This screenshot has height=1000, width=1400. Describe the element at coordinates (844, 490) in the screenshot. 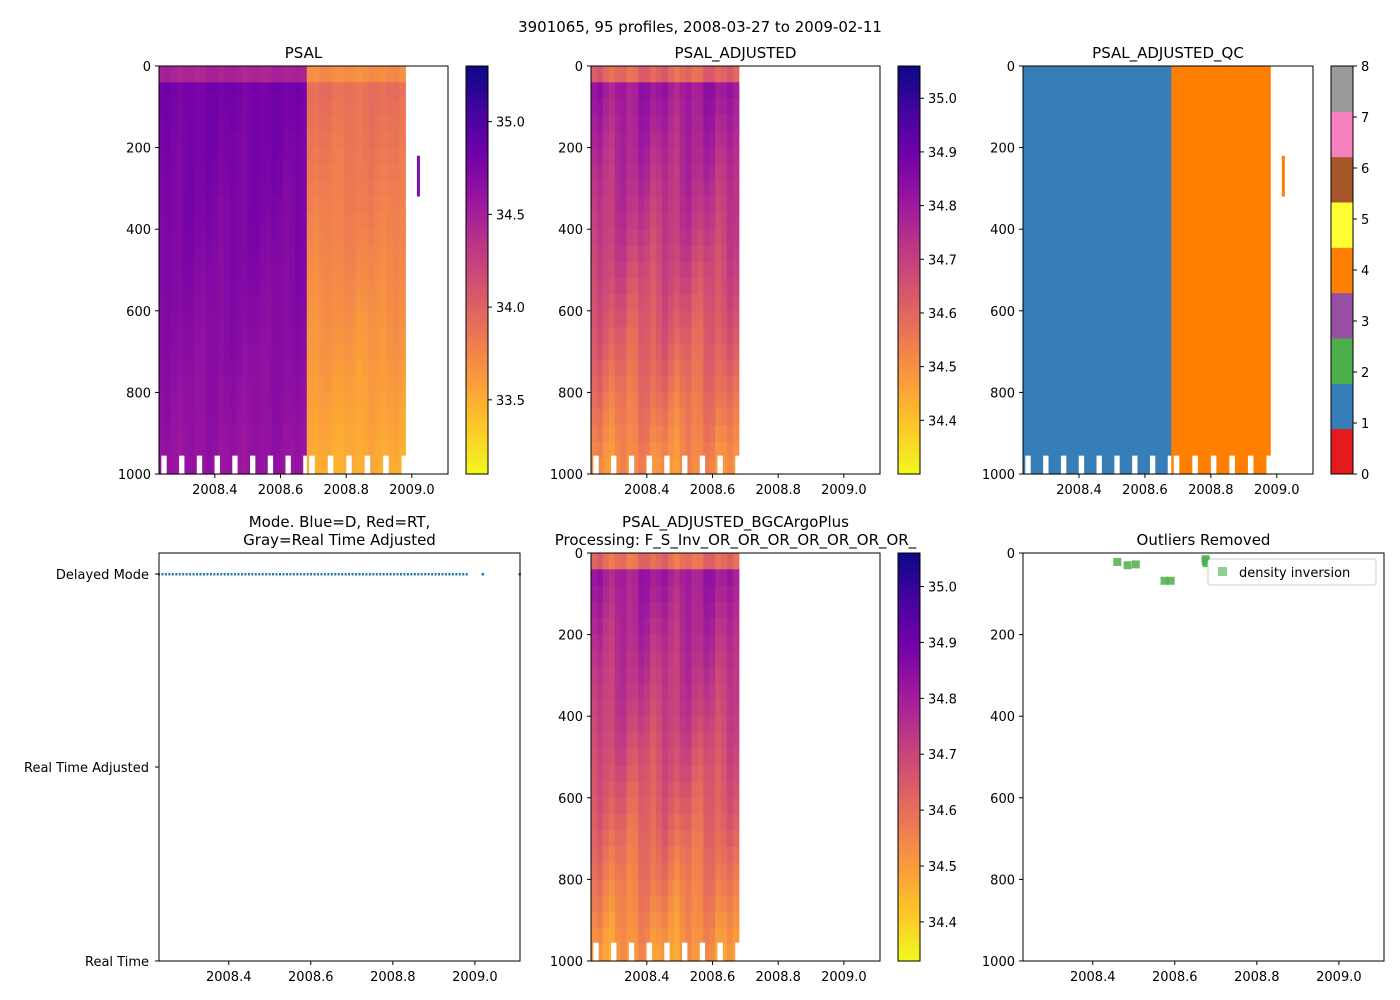

I see `x-tick-label: 2009.0` at that location.